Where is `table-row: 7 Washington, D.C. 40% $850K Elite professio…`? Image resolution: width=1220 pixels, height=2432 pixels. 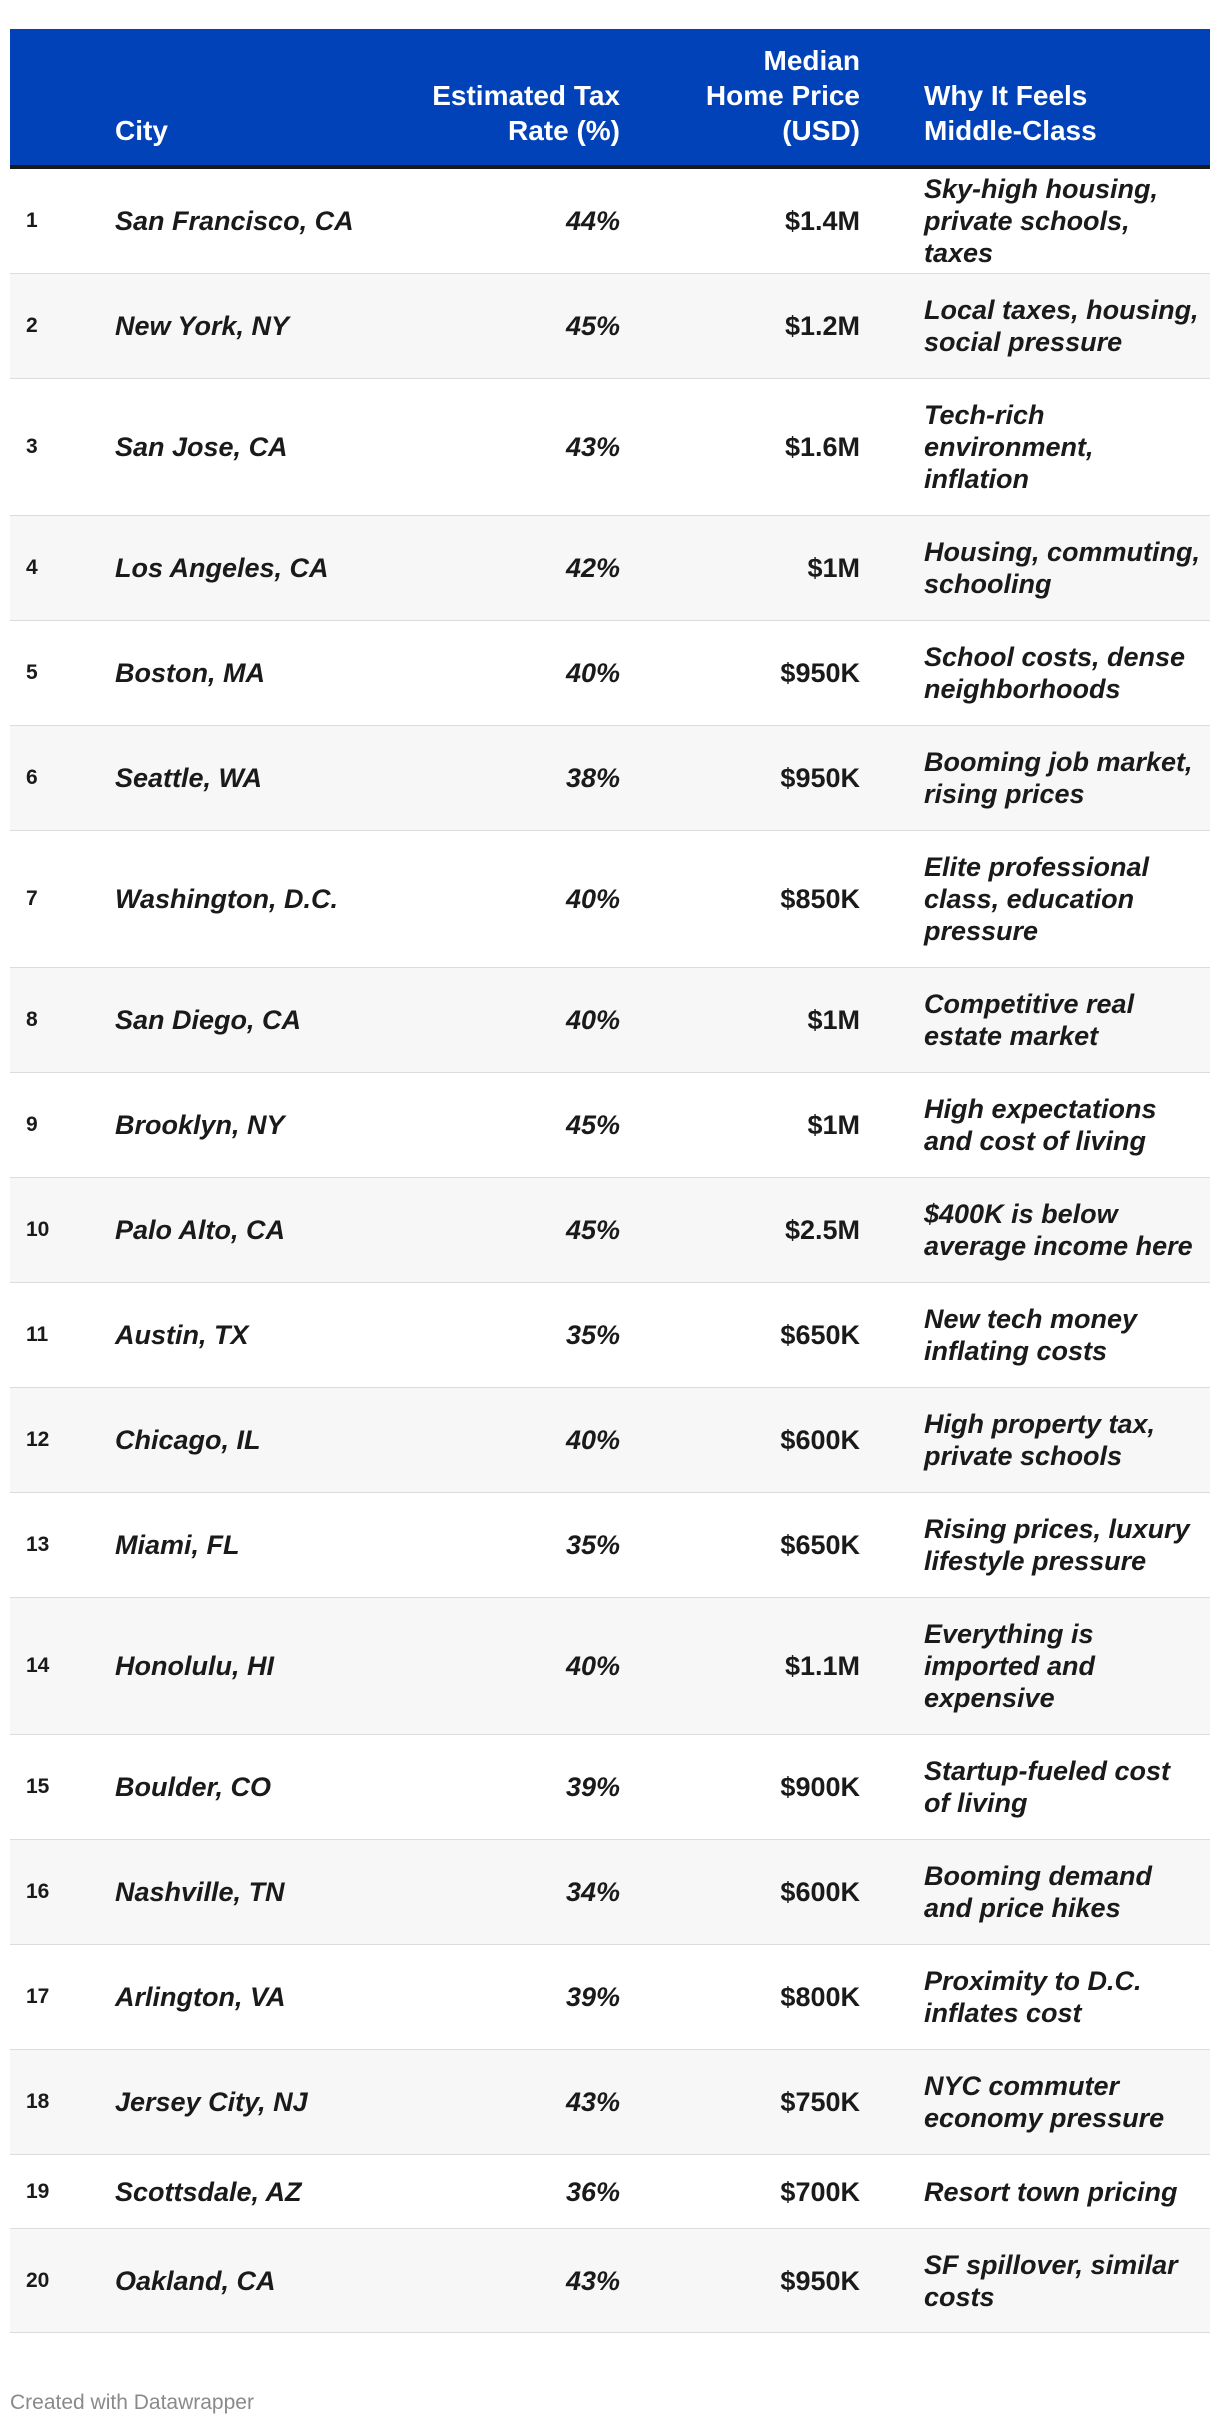
table-row: 7 Washington, D.C. 40% $850K Elite professio… is located at coordinates (610, 899).